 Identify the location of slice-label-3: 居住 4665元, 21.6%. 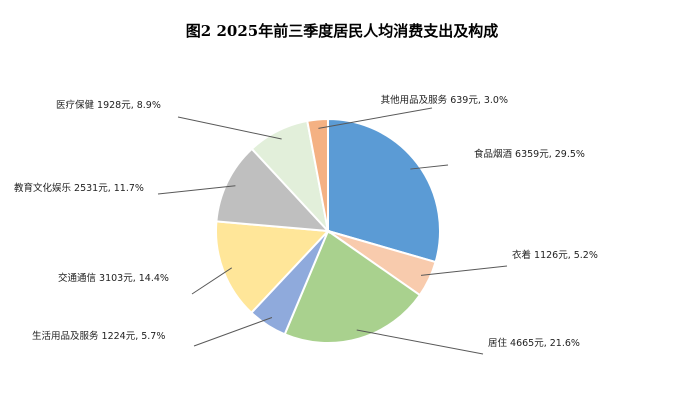
(534, 343).